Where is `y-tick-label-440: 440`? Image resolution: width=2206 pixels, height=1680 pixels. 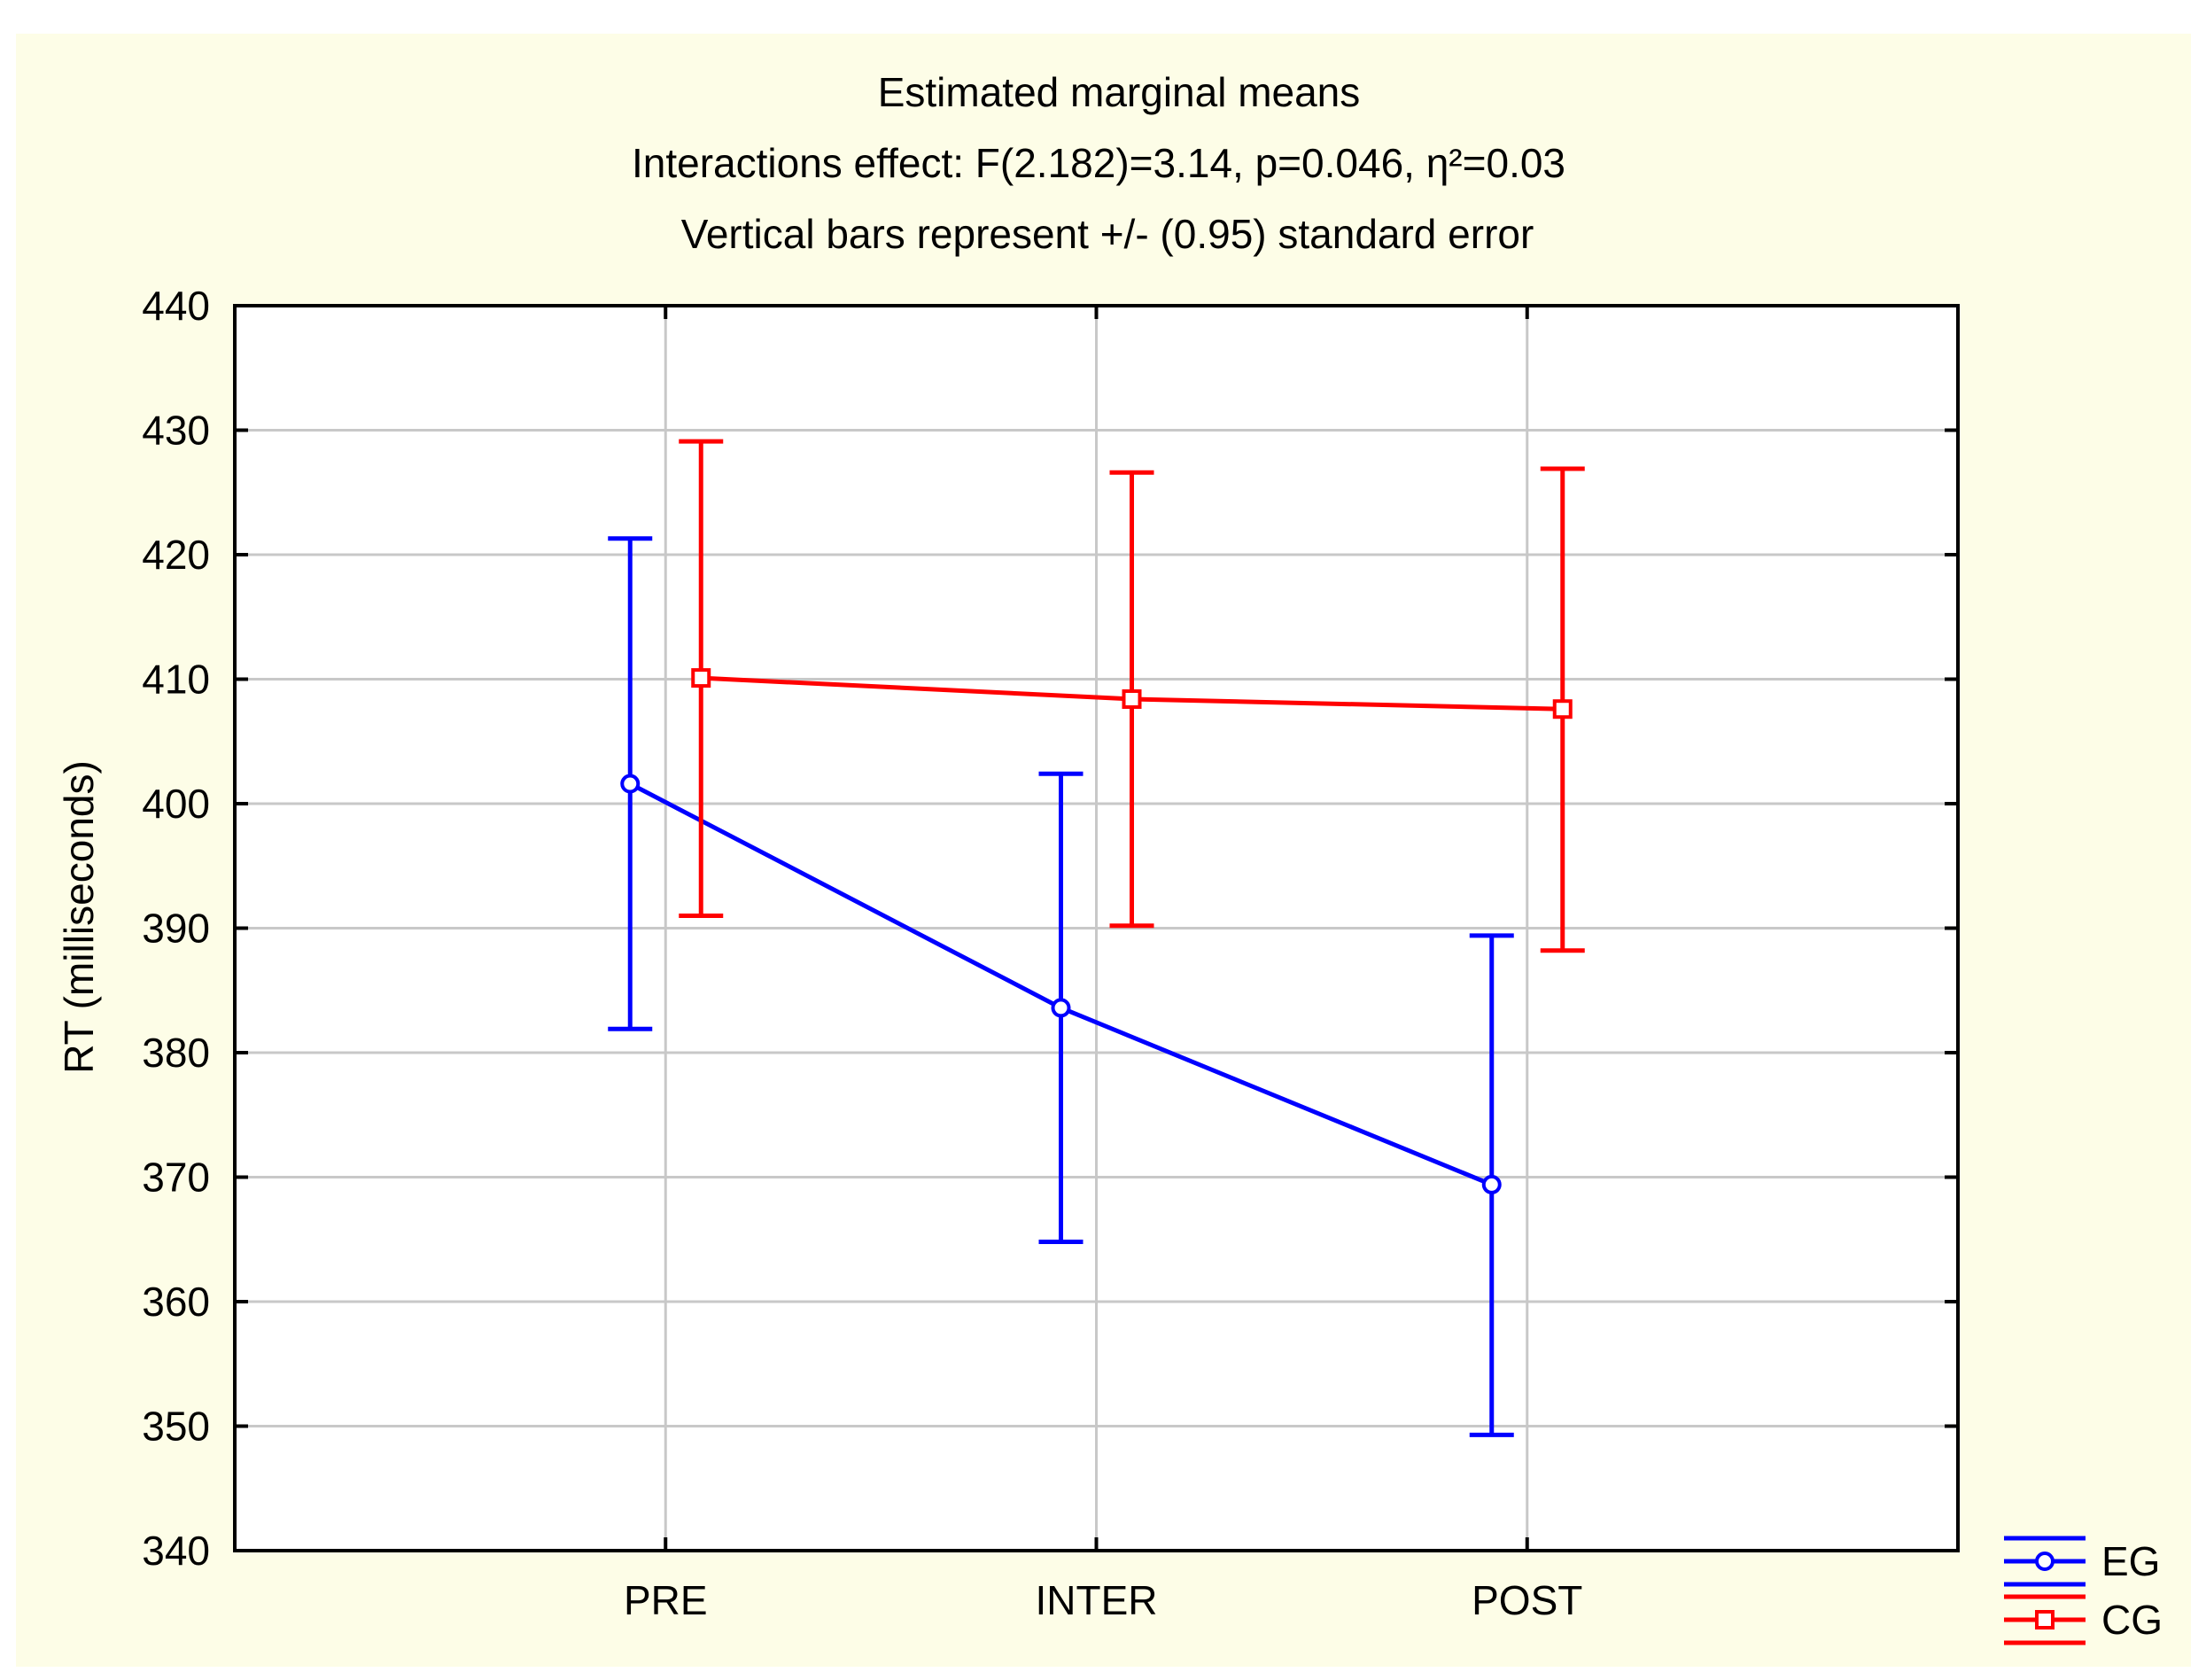 y-tick-label-440: 440 is located at coordinates (176, 306).